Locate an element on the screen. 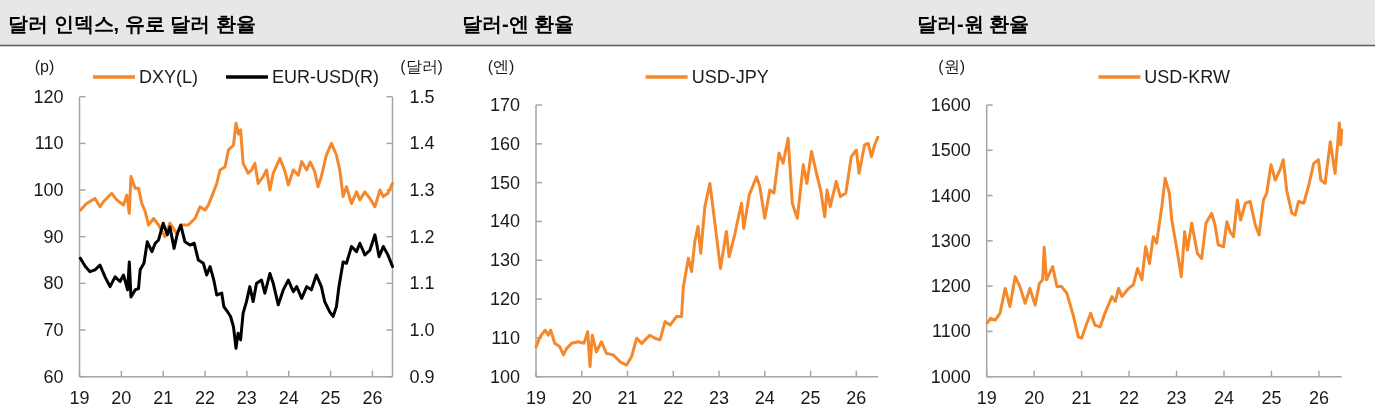 This screenshot has width=1375, height=412. legend: USD-JPY is located at coordinates (707, 77).